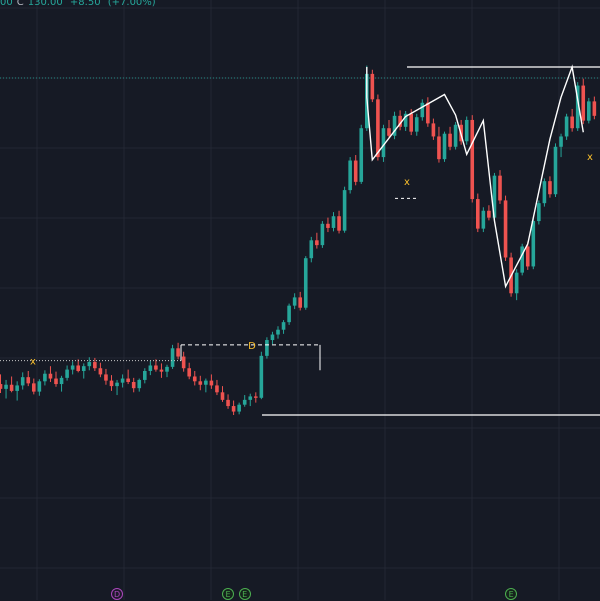  Describe the element at coordinates (252, 346) in the screenshot. I see `d-marker-label: D` at that location.